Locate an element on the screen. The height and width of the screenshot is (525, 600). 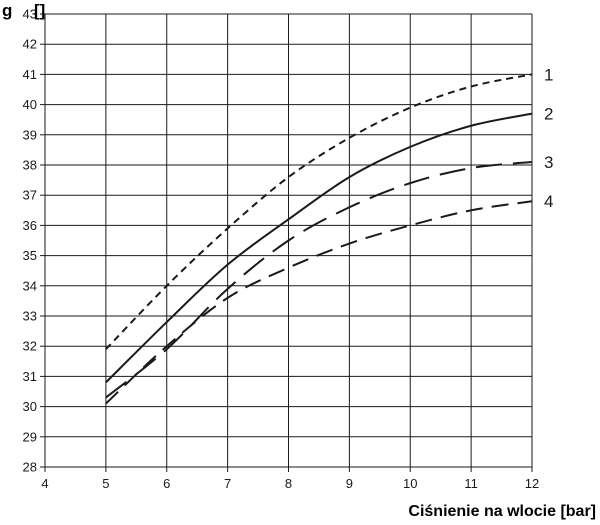
y-tick-label: 38 is located at coordinates (30, 165).